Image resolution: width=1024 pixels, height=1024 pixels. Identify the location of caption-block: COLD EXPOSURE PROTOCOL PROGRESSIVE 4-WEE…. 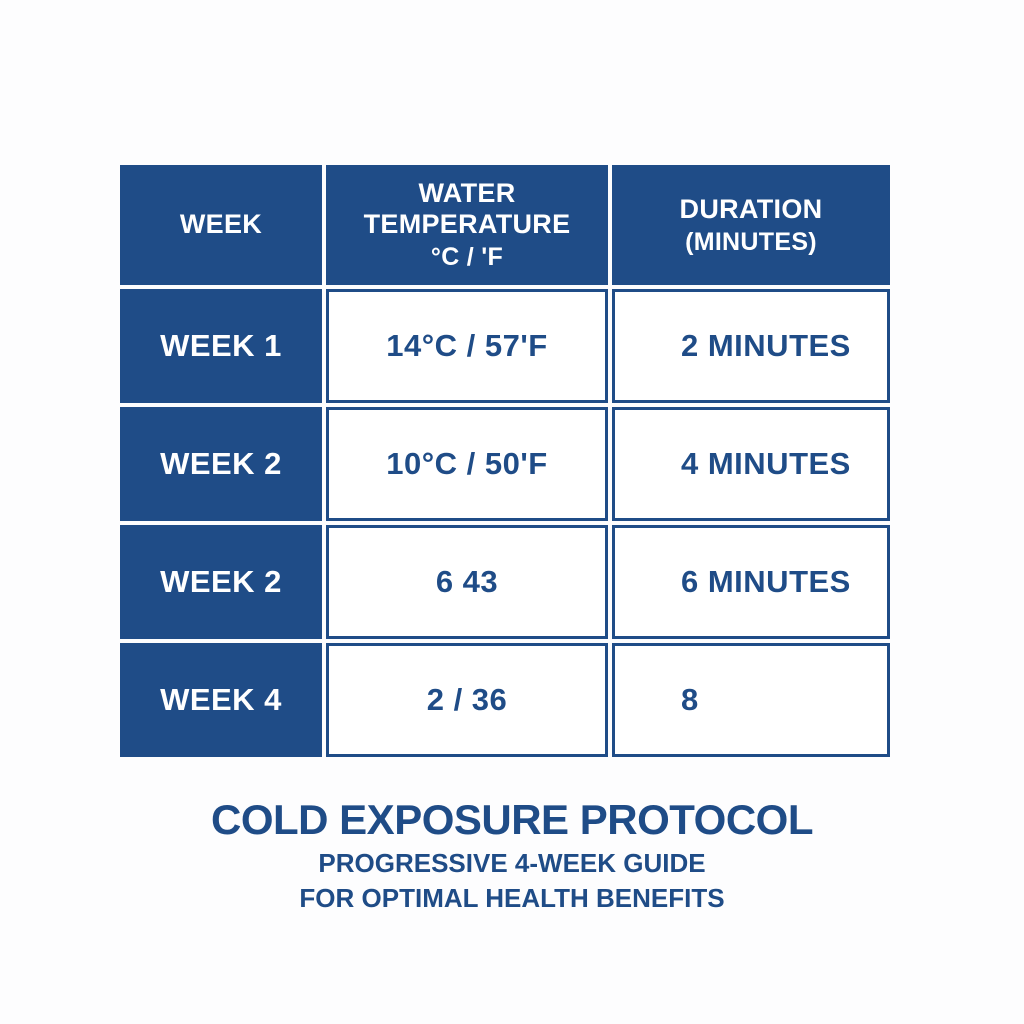
(512, 855).